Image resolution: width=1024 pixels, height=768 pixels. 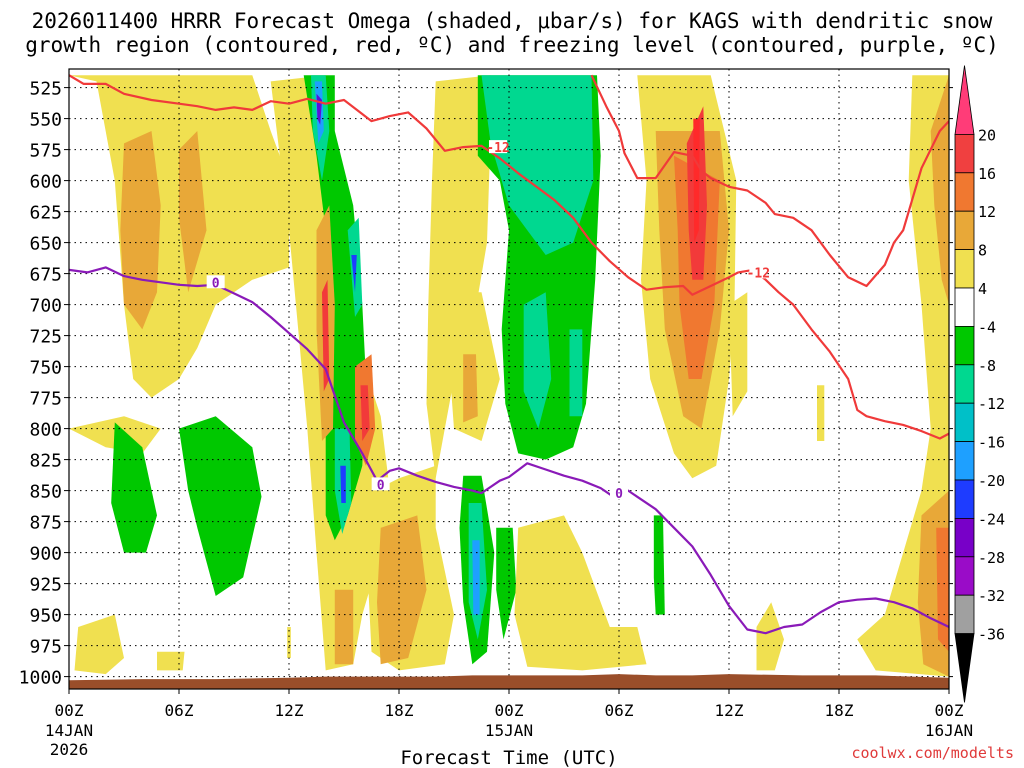 What do you see at coordinates (40, 678) in the screenshot?
I see `y-tick-label-1000: 1000` at bounding box center [40, 678].